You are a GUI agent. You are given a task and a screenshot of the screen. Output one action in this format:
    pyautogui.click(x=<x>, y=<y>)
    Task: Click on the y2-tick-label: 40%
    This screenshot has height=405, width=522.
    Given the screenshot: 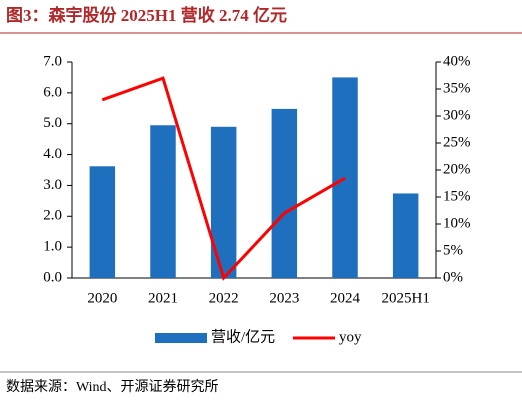 What is the action you would take?
    pyautogui.click(x=457, y=61)
    